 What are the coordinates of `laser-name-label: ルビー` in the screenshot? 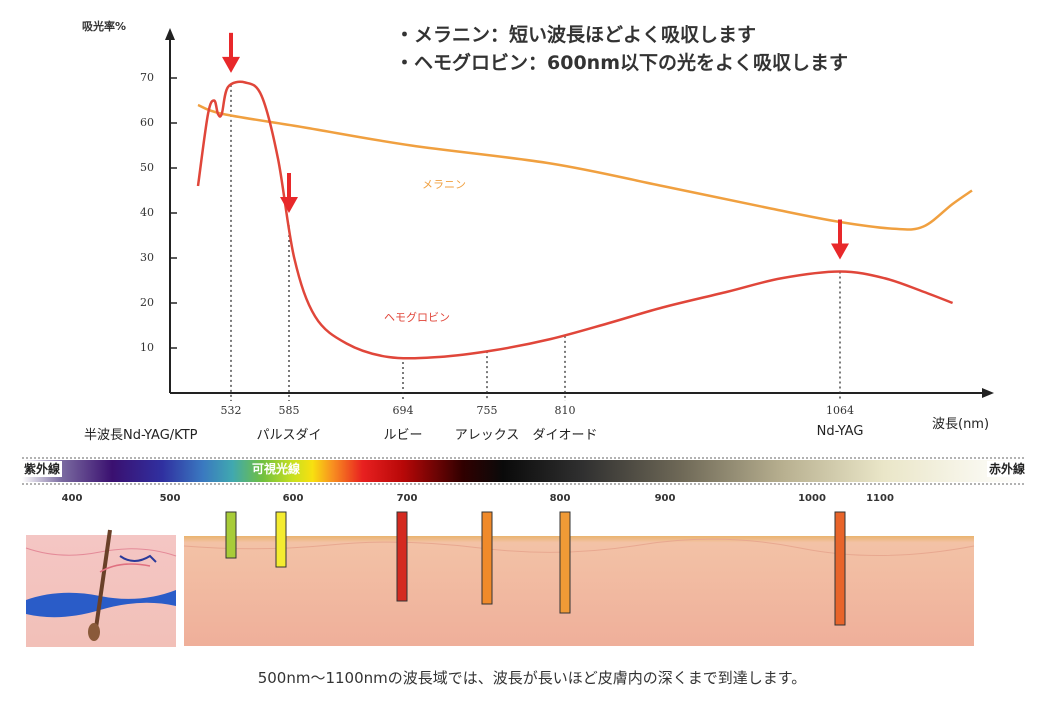 It's located at (403, 435).